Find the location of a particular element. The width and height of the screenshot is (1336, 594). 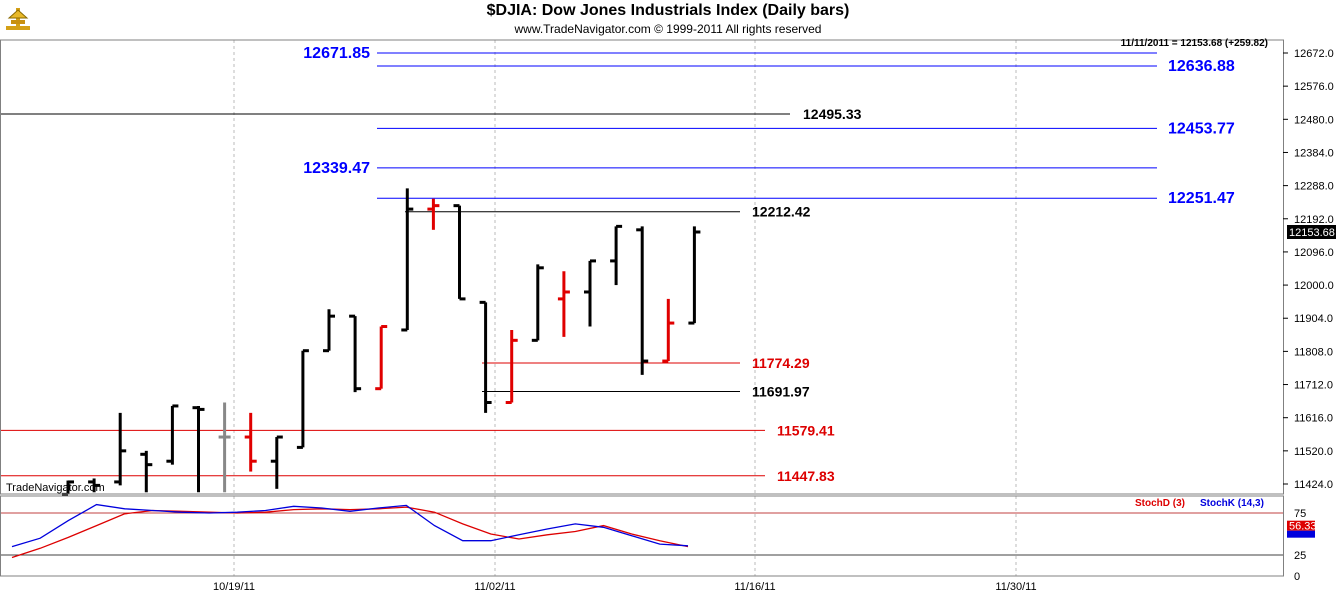

current-price-label: 12153.68 is located at coordinates (1312, 233).